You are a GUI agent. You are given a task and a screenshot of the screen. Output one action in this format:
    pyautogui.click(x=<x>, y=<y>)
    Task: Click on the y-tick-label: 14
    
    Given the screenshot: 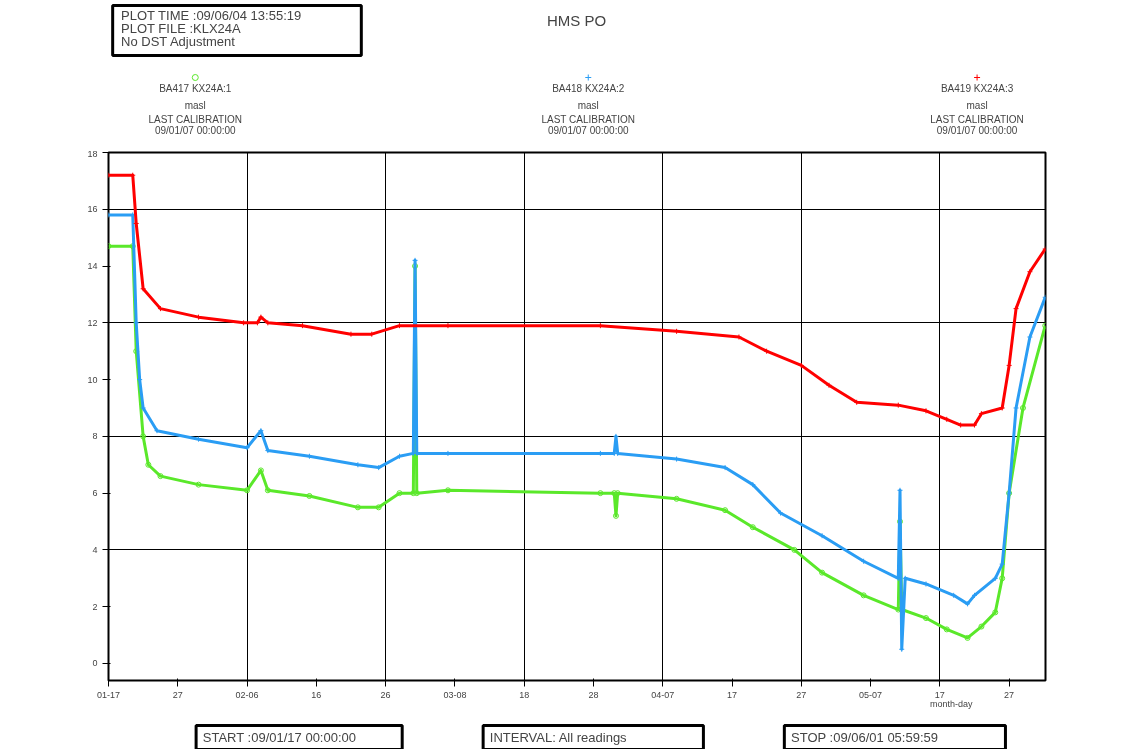 What is the action you would take?
    pyautogui.click(x=92, y=266)
    